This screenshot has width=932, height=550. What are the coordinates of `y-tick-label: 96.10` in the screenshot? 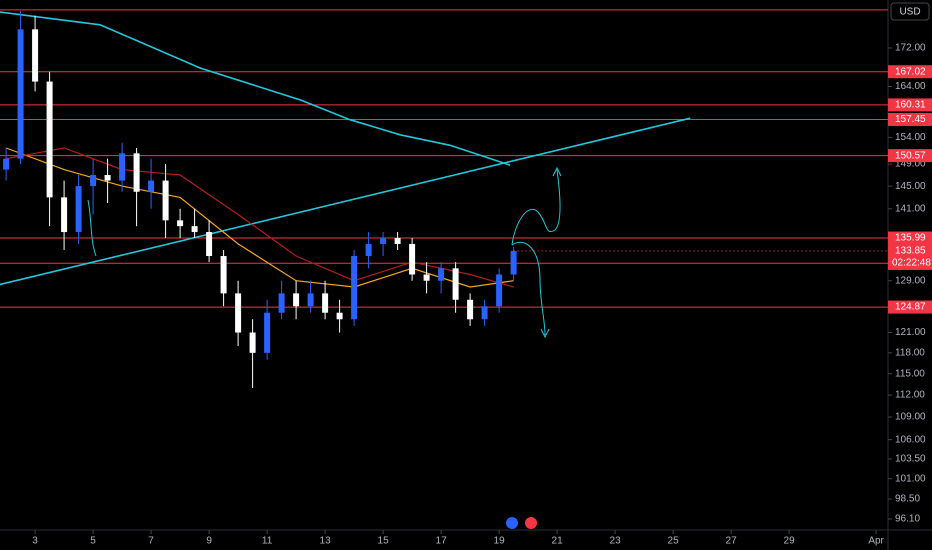 It's located at (907, 519).